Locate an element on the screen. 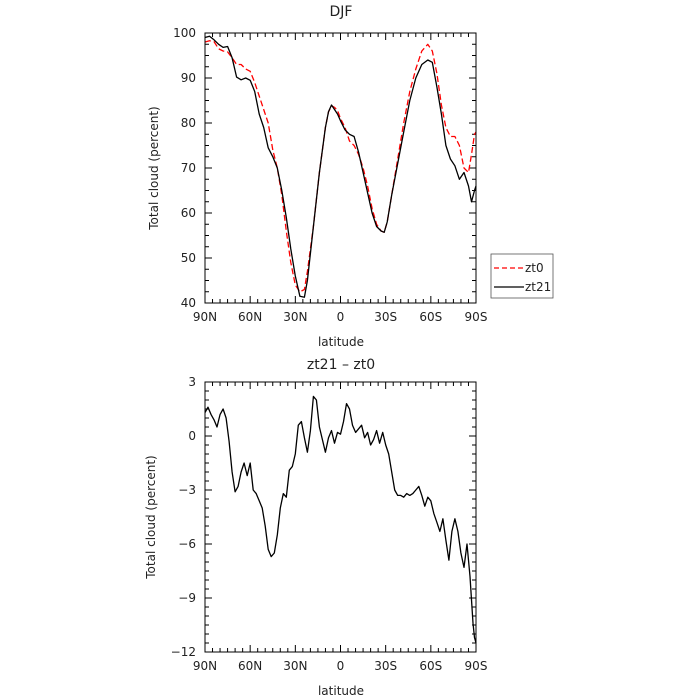 The width and height of the screenshot is (700, 700). y-tick-label: −12 is located at coordinates (183, 652).